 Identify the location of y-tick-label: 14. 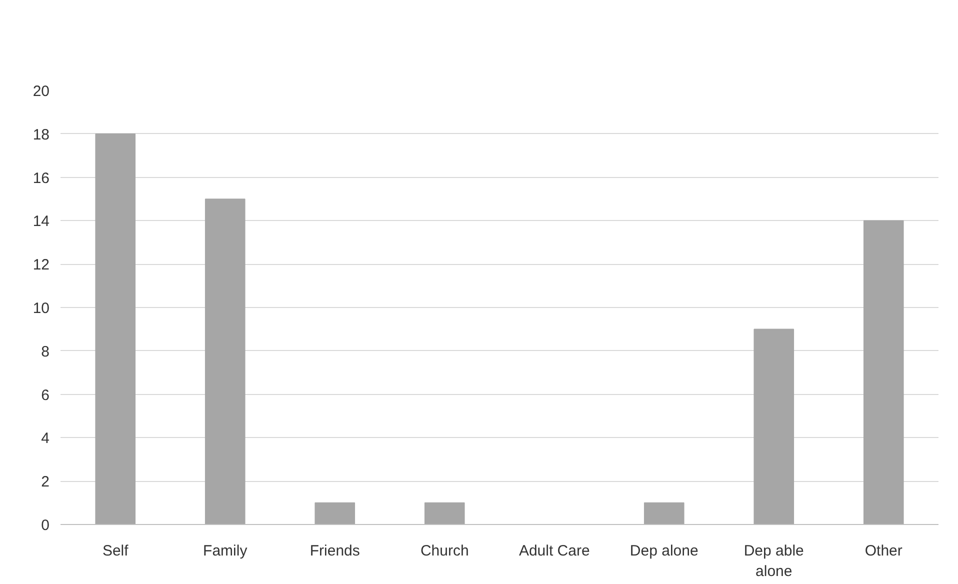
(41, 221).